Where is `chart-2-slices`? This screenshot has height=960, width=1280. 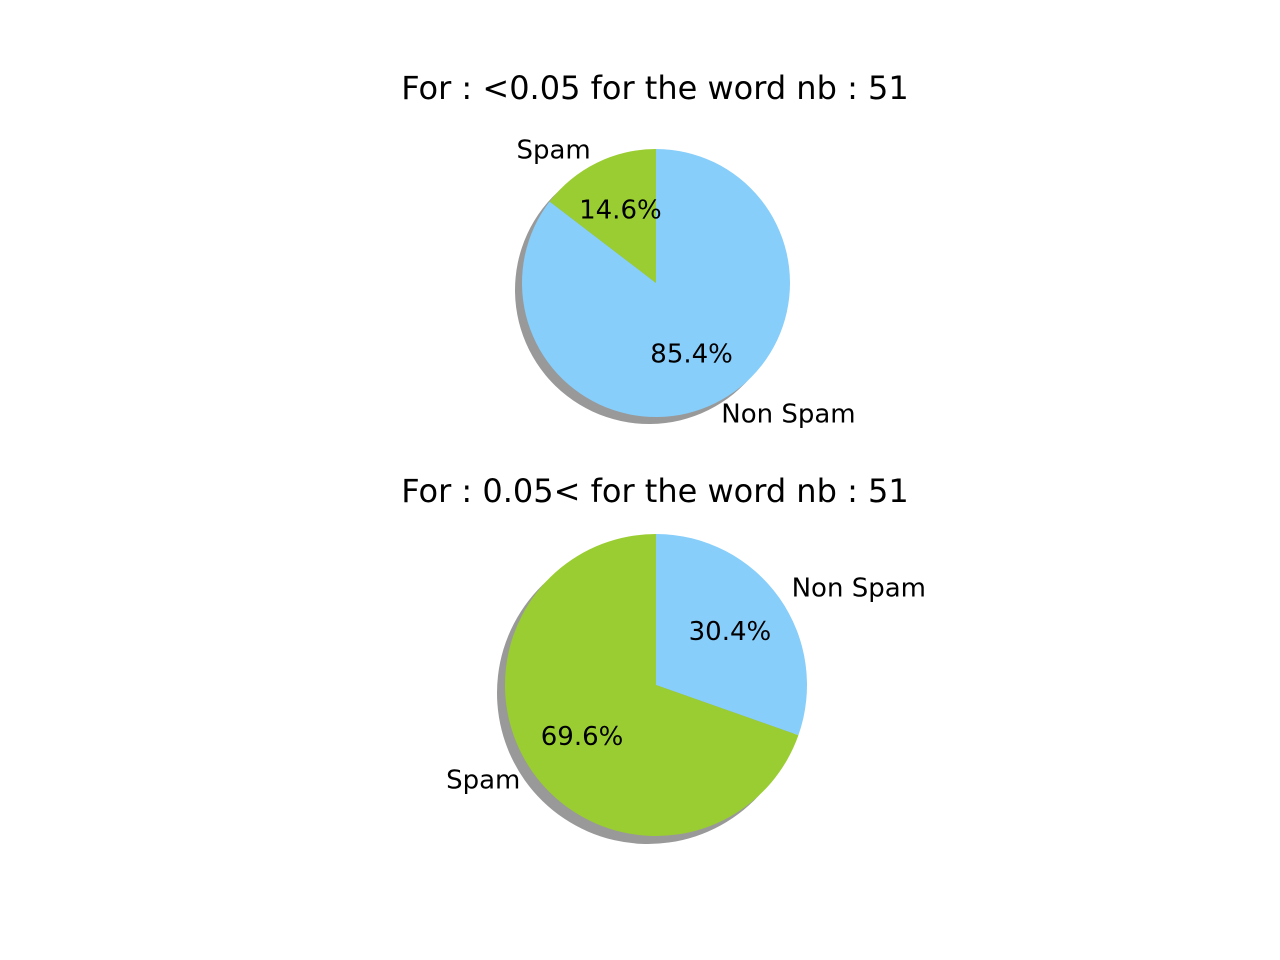
chart-2-slices is located at coordinates (655, 685).